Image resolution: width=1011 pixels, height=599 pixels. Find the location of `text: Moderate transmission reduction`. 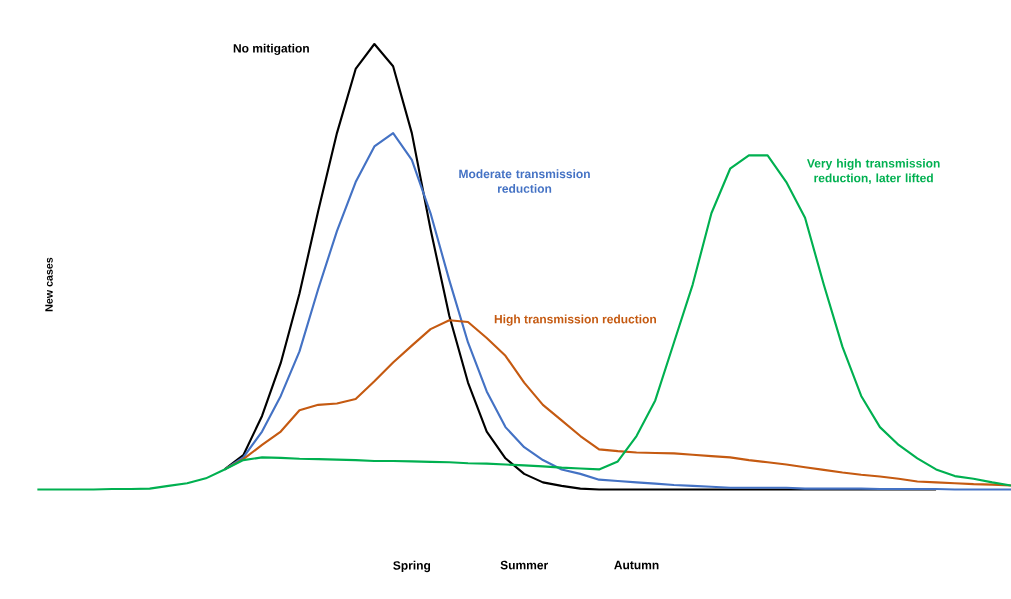

text: Moderate transmission reduction is located at coordinates (524, 181).